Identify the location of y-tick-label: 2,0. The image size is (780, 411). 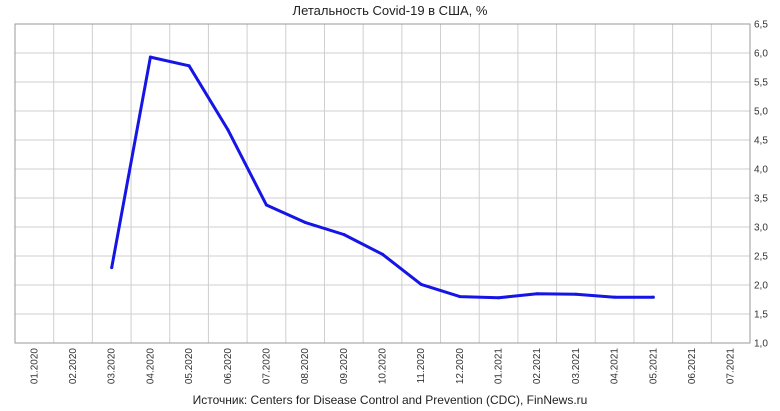
(761, 286).